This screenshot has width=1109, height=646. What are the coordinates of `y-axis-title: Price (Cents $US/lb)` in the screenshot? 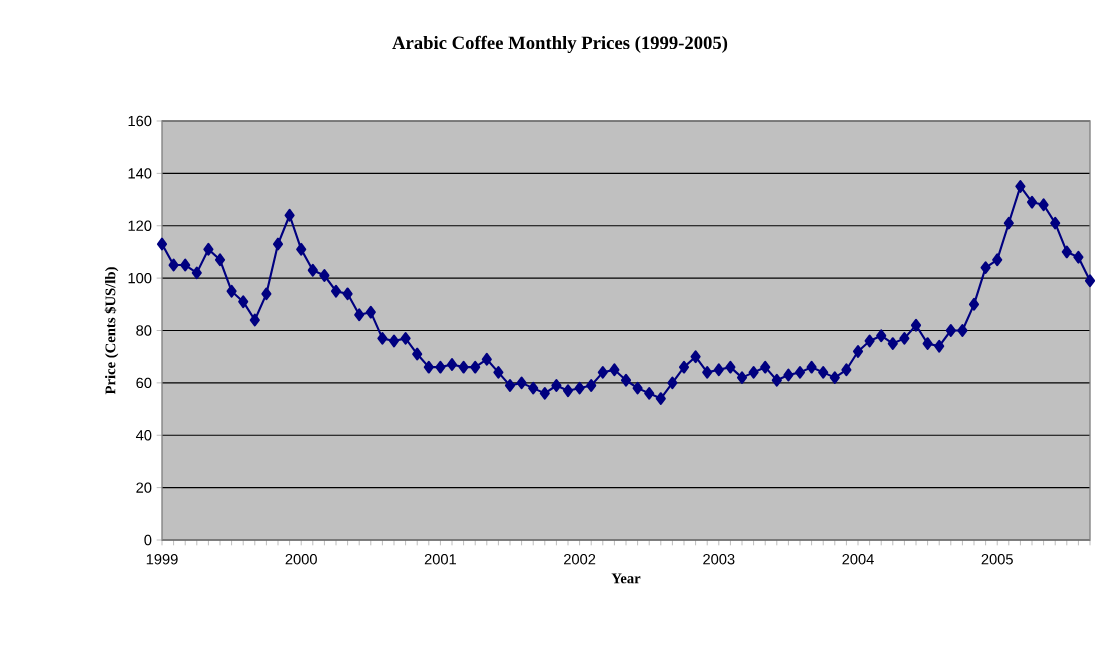 It's located at (111, 331).